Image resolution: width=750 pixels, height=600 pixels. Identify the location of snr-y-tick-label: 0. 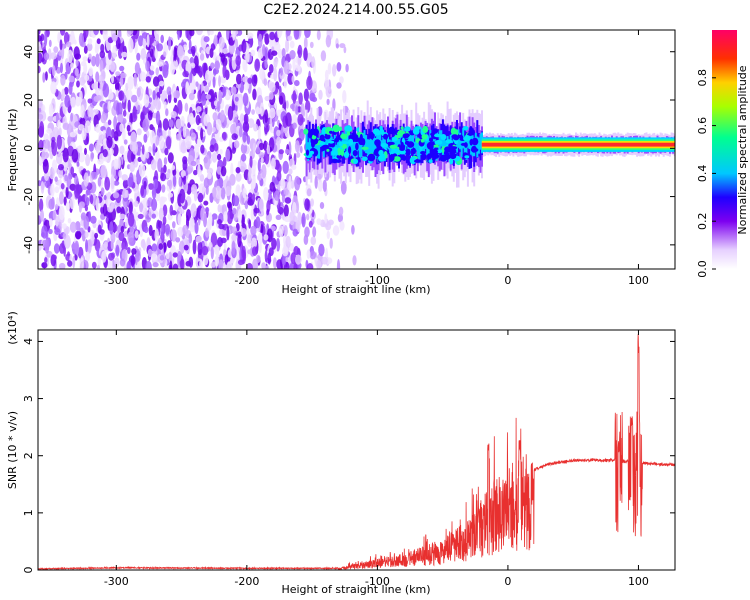
(28, 570).